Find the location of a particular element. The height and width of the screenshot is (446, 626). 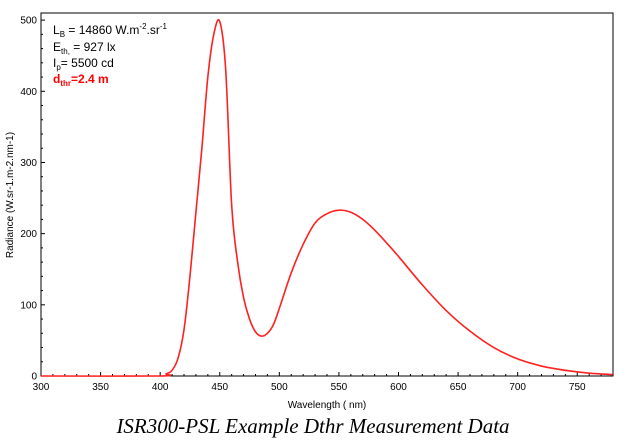

y-tick-label: 100 is located at coordinates (28, 305).